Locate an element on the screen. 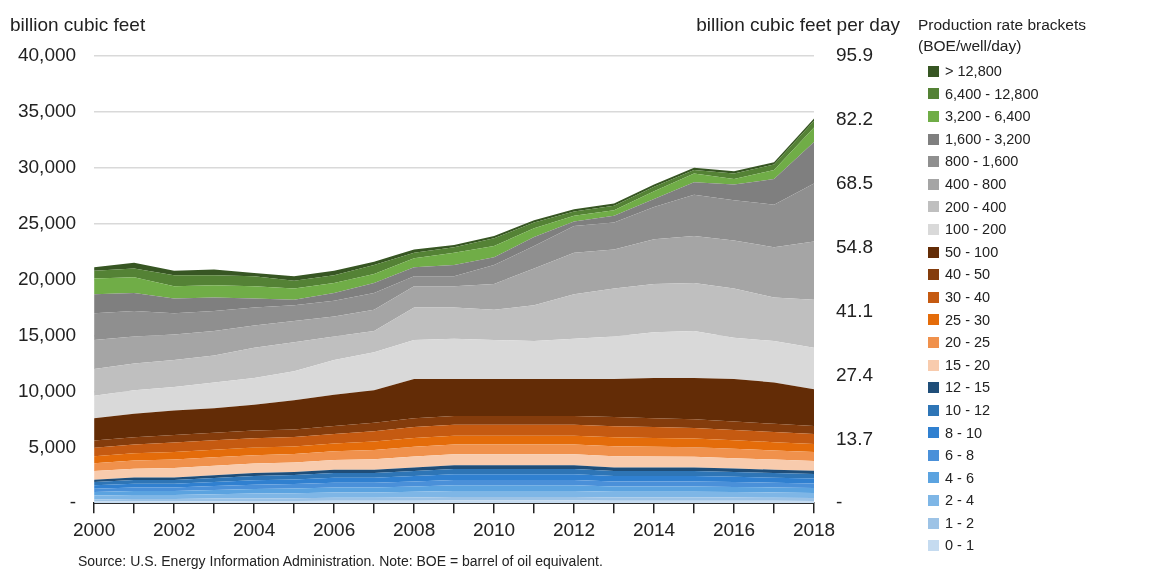 The width and height of the screenshot is (1154, 579). legend-label: 40 - 50 is located at coordinates (968, 275).